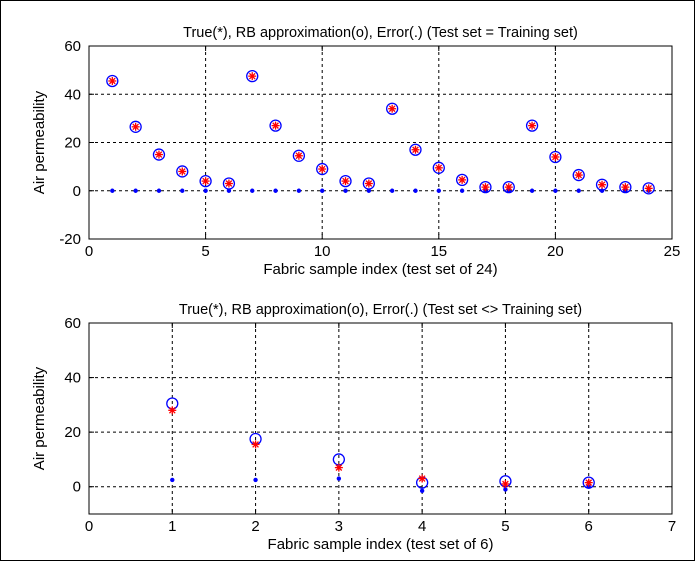 The image size is (695, 561). What do you see at coordinates (89, 251) in the screenshot?
I see `chart-top-x-tick-label: 0` at bounding box center [89, 251].